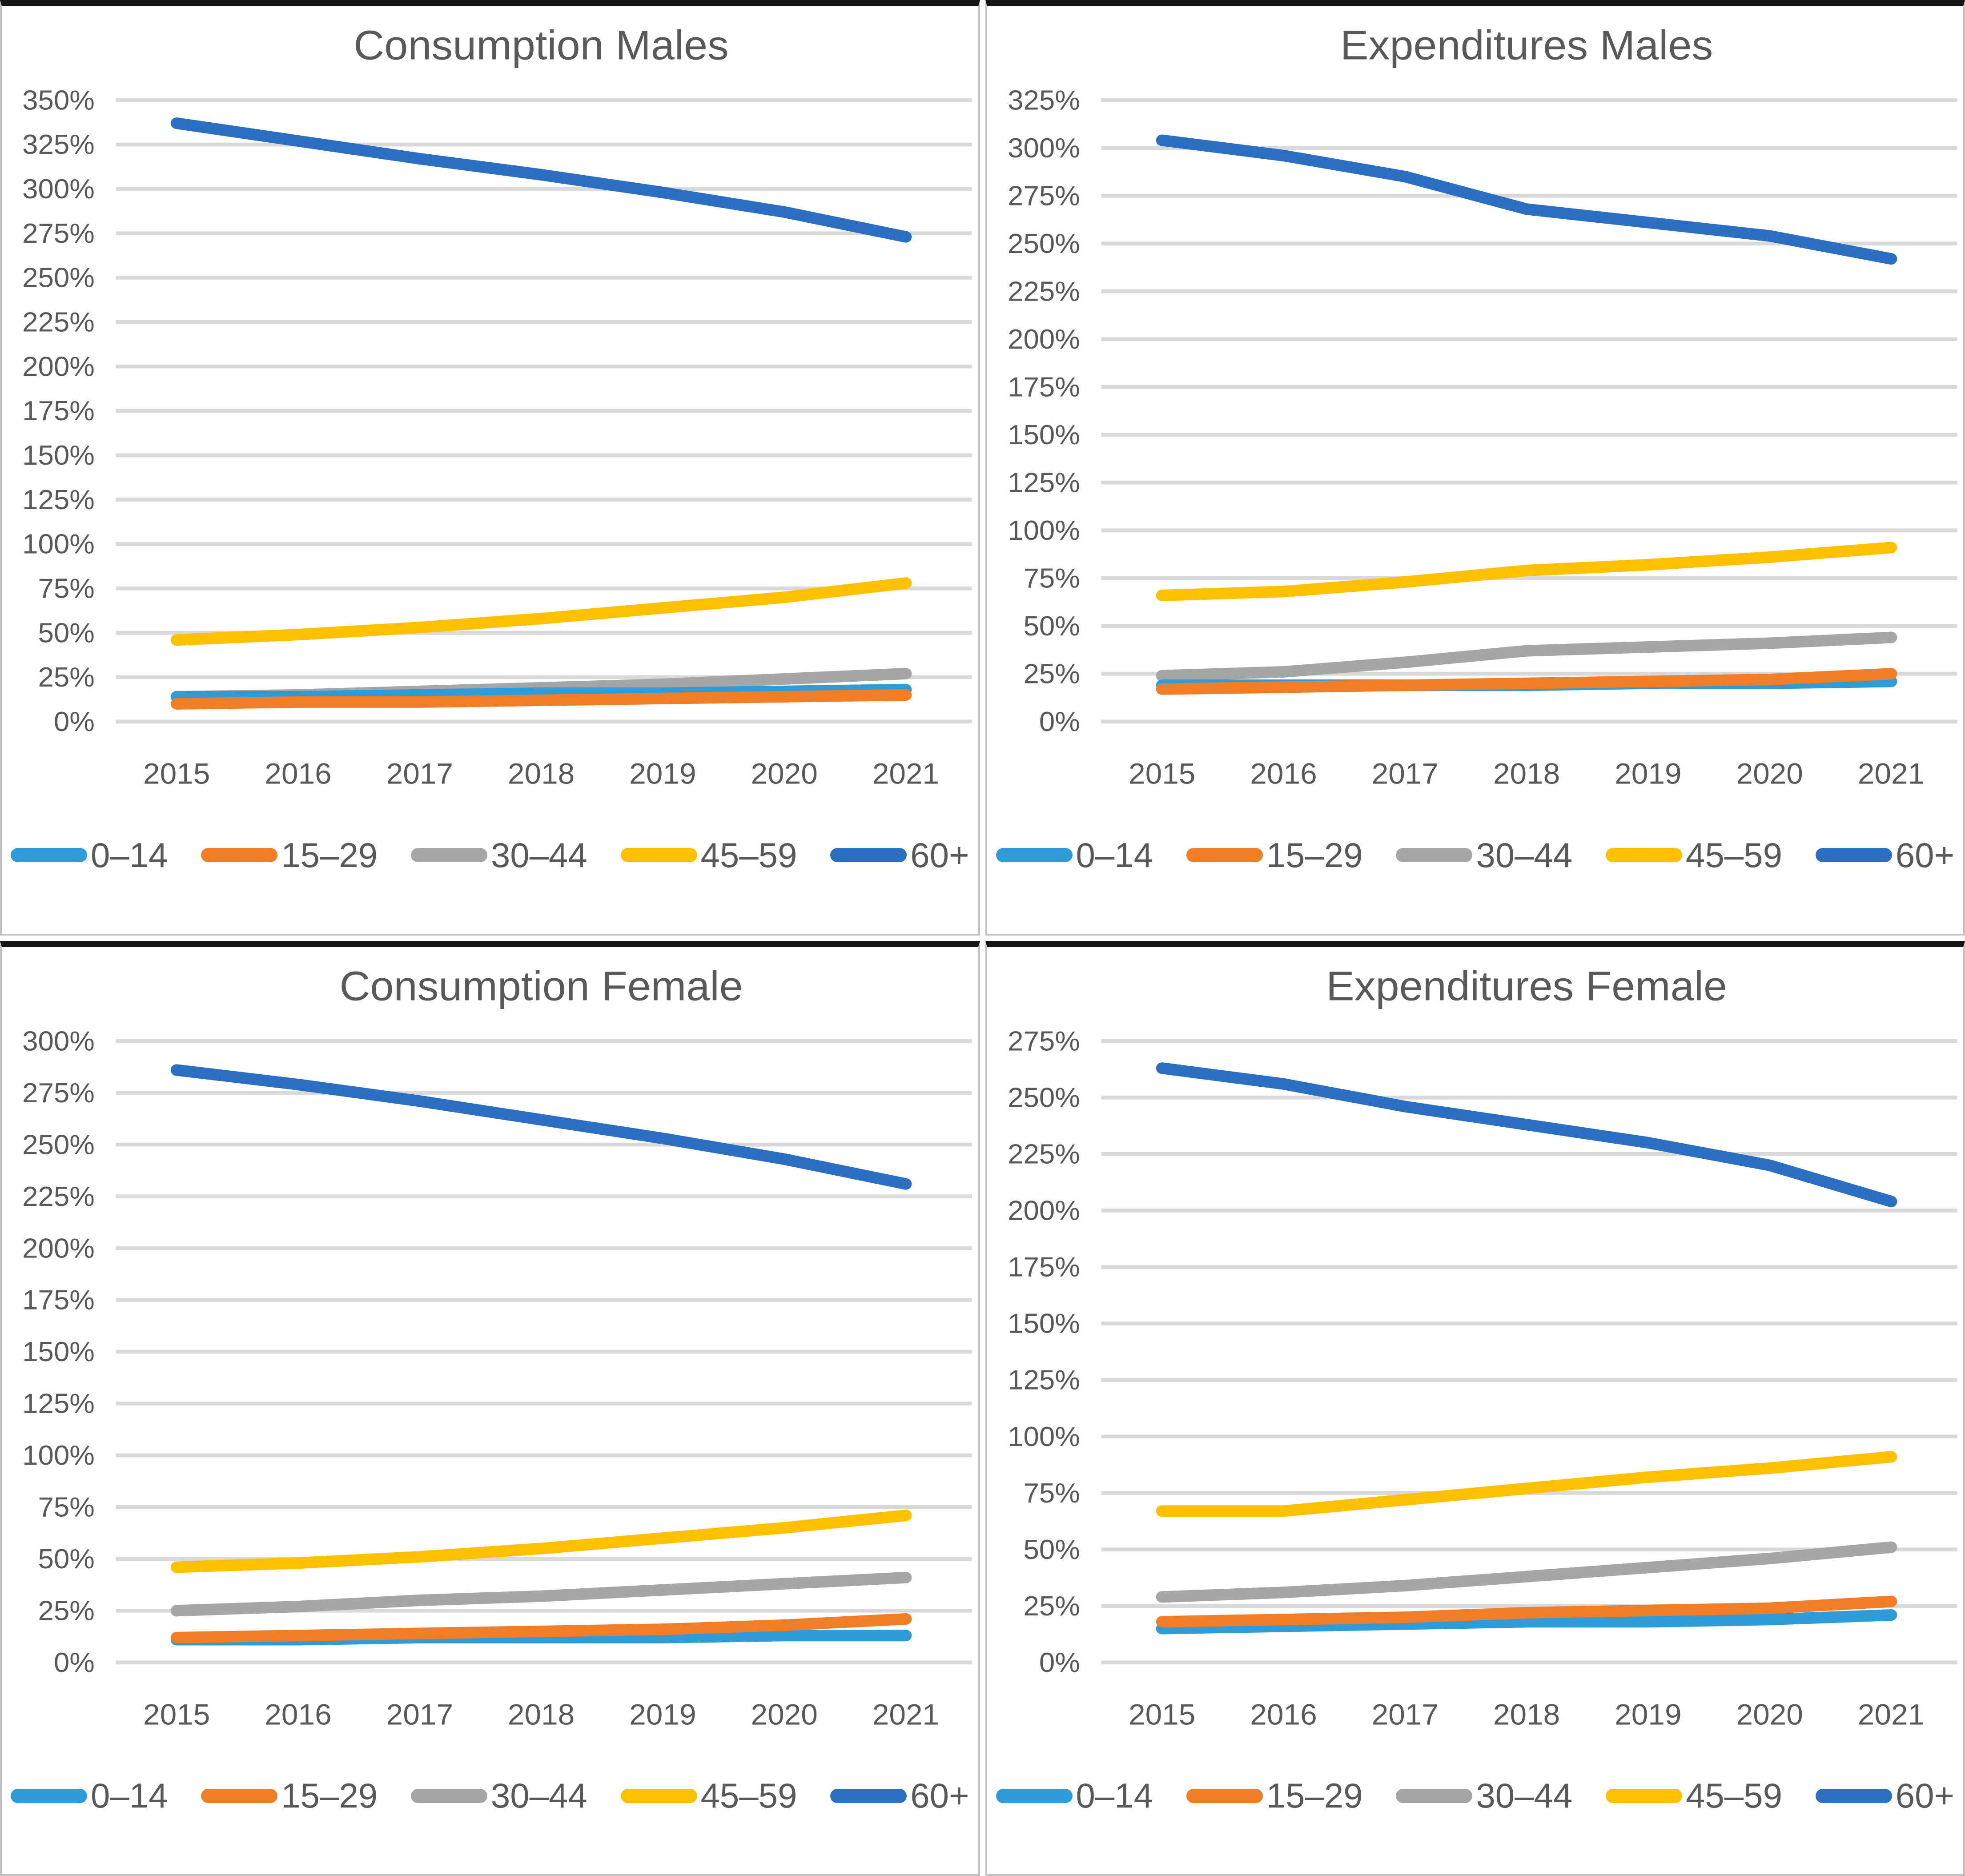 This screenshot has width=1965, height=1876. I want to click on y-tick-label: 200%, so click(1044, 1210).